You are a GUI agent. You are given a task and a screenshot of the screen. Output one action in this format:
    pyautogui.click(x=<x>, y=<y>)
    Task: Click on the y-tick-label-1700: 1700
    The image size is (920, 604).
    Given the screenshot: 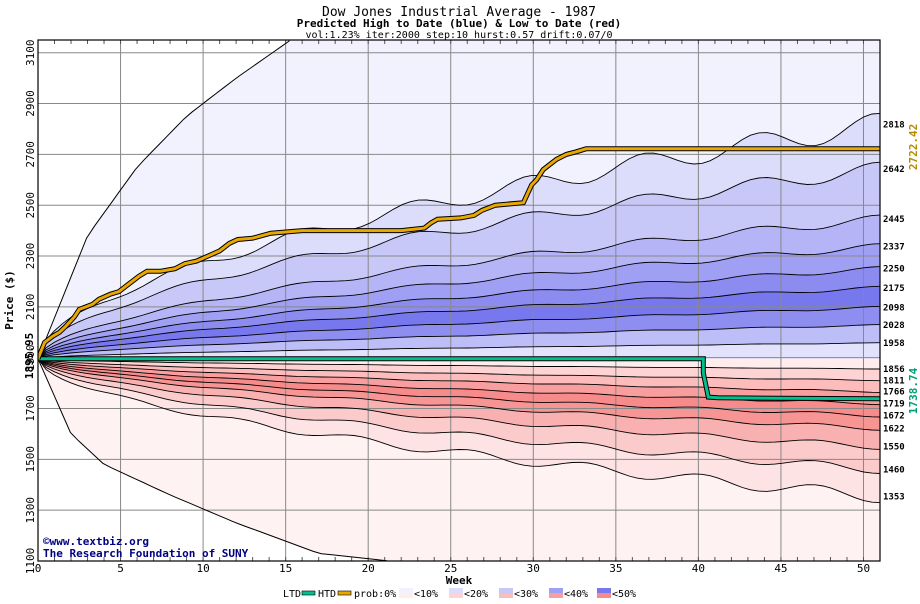 What is the action you would take?
    pyautogui.click(x=30, y=408)
    